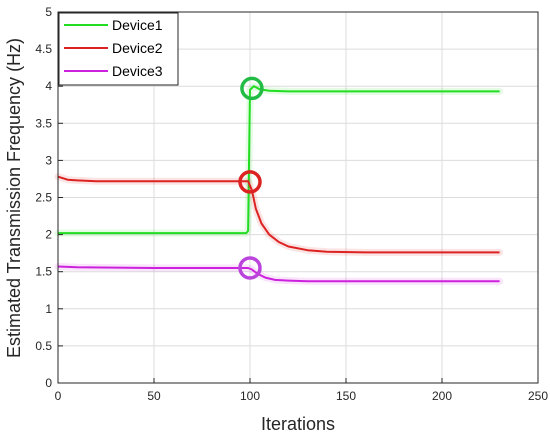 The image size is (550, 437). I want to click on y-tick-label: 5, so click(48, 12).